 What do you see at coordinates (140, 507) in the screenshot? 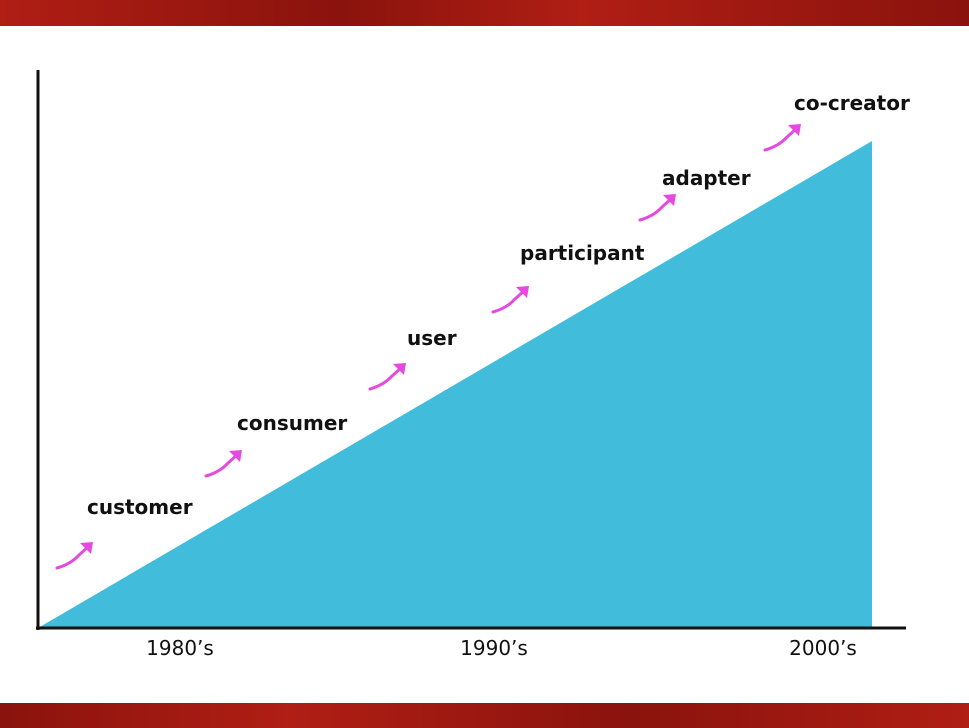
I see `stage-label-customer: customer` at bounding box center [140, 507].